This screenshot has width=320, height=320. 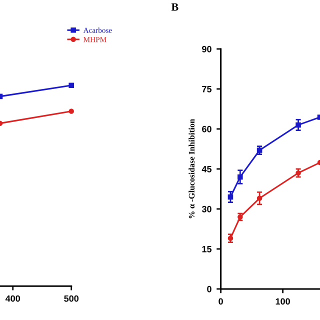 I want to click on y-tick-label: 30, so click(x=207, y=209).